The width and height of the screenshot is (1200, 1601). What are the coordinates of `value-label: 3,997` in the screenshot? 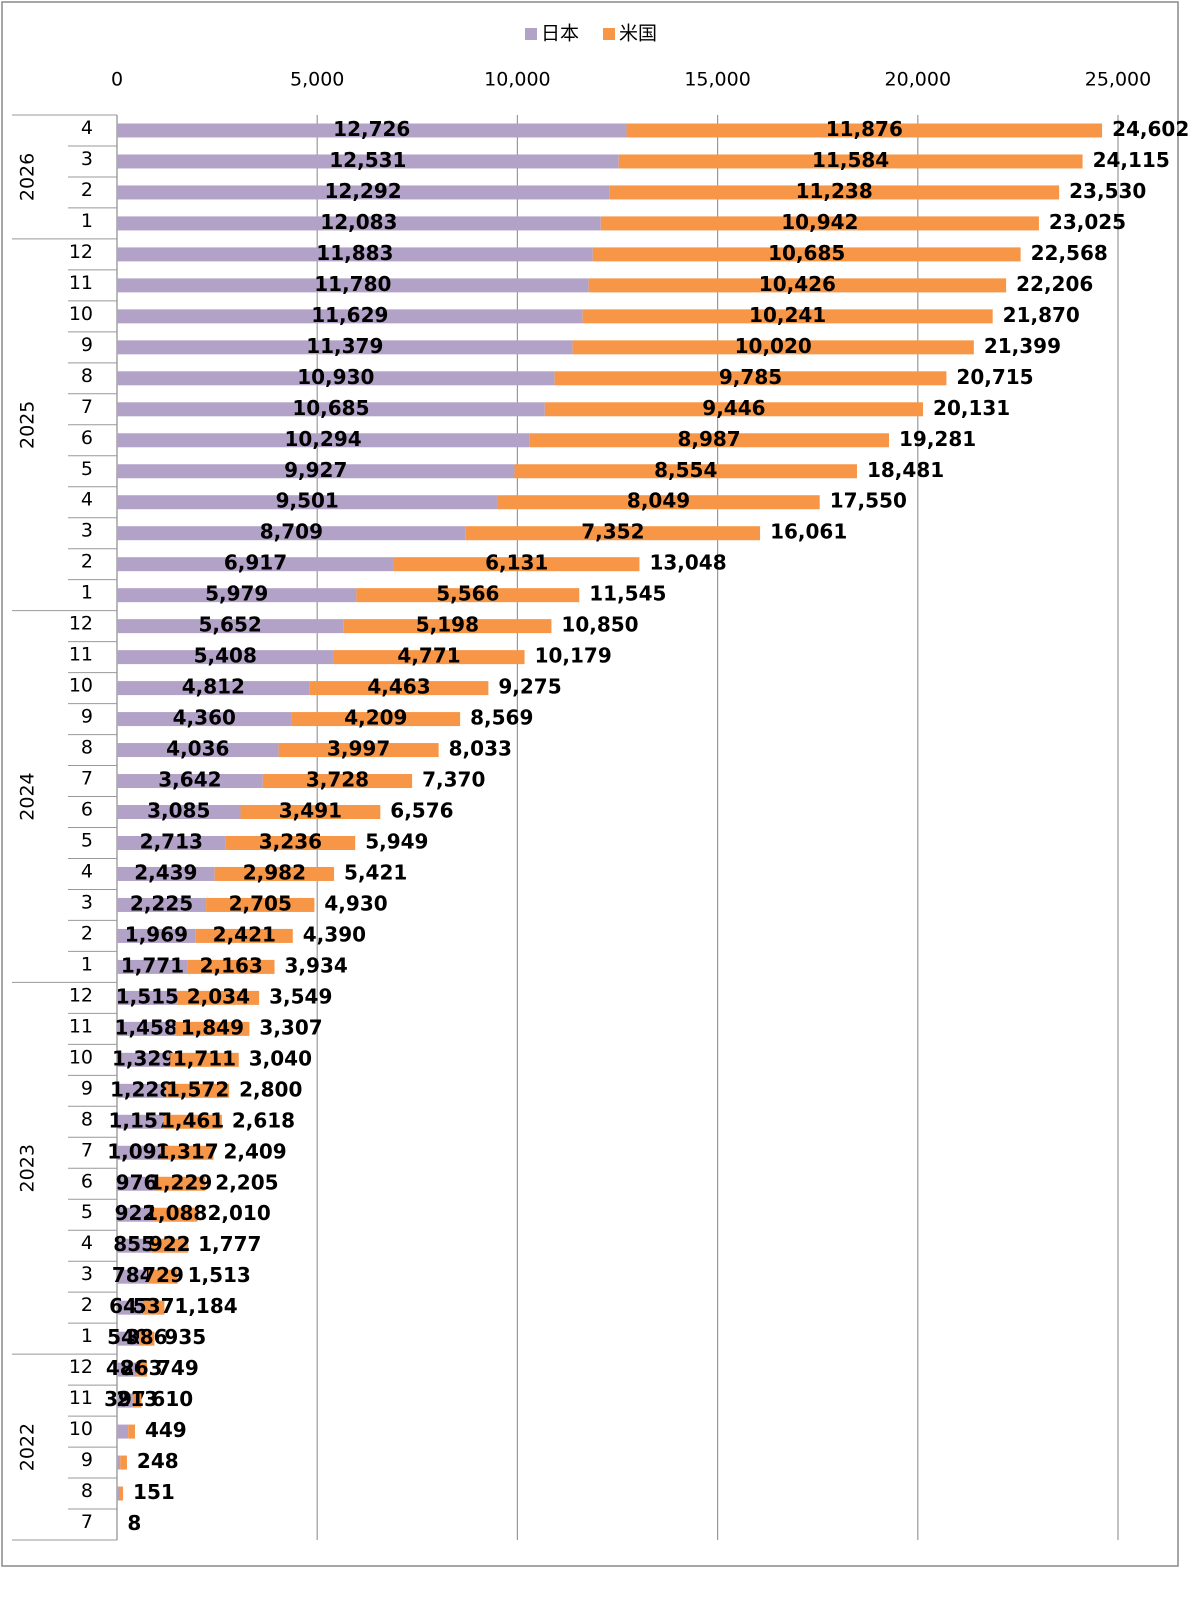 It's located at (358, 749).